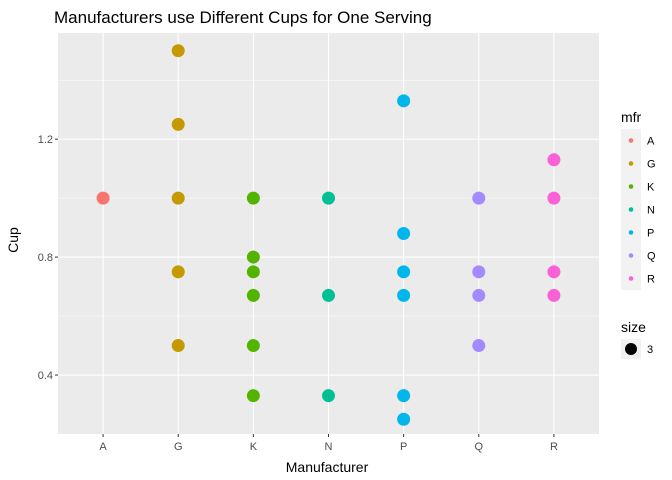  Describe the element at coordinates (478, 447) in the screenshot. I see `x-tick-label: Q` at that location.